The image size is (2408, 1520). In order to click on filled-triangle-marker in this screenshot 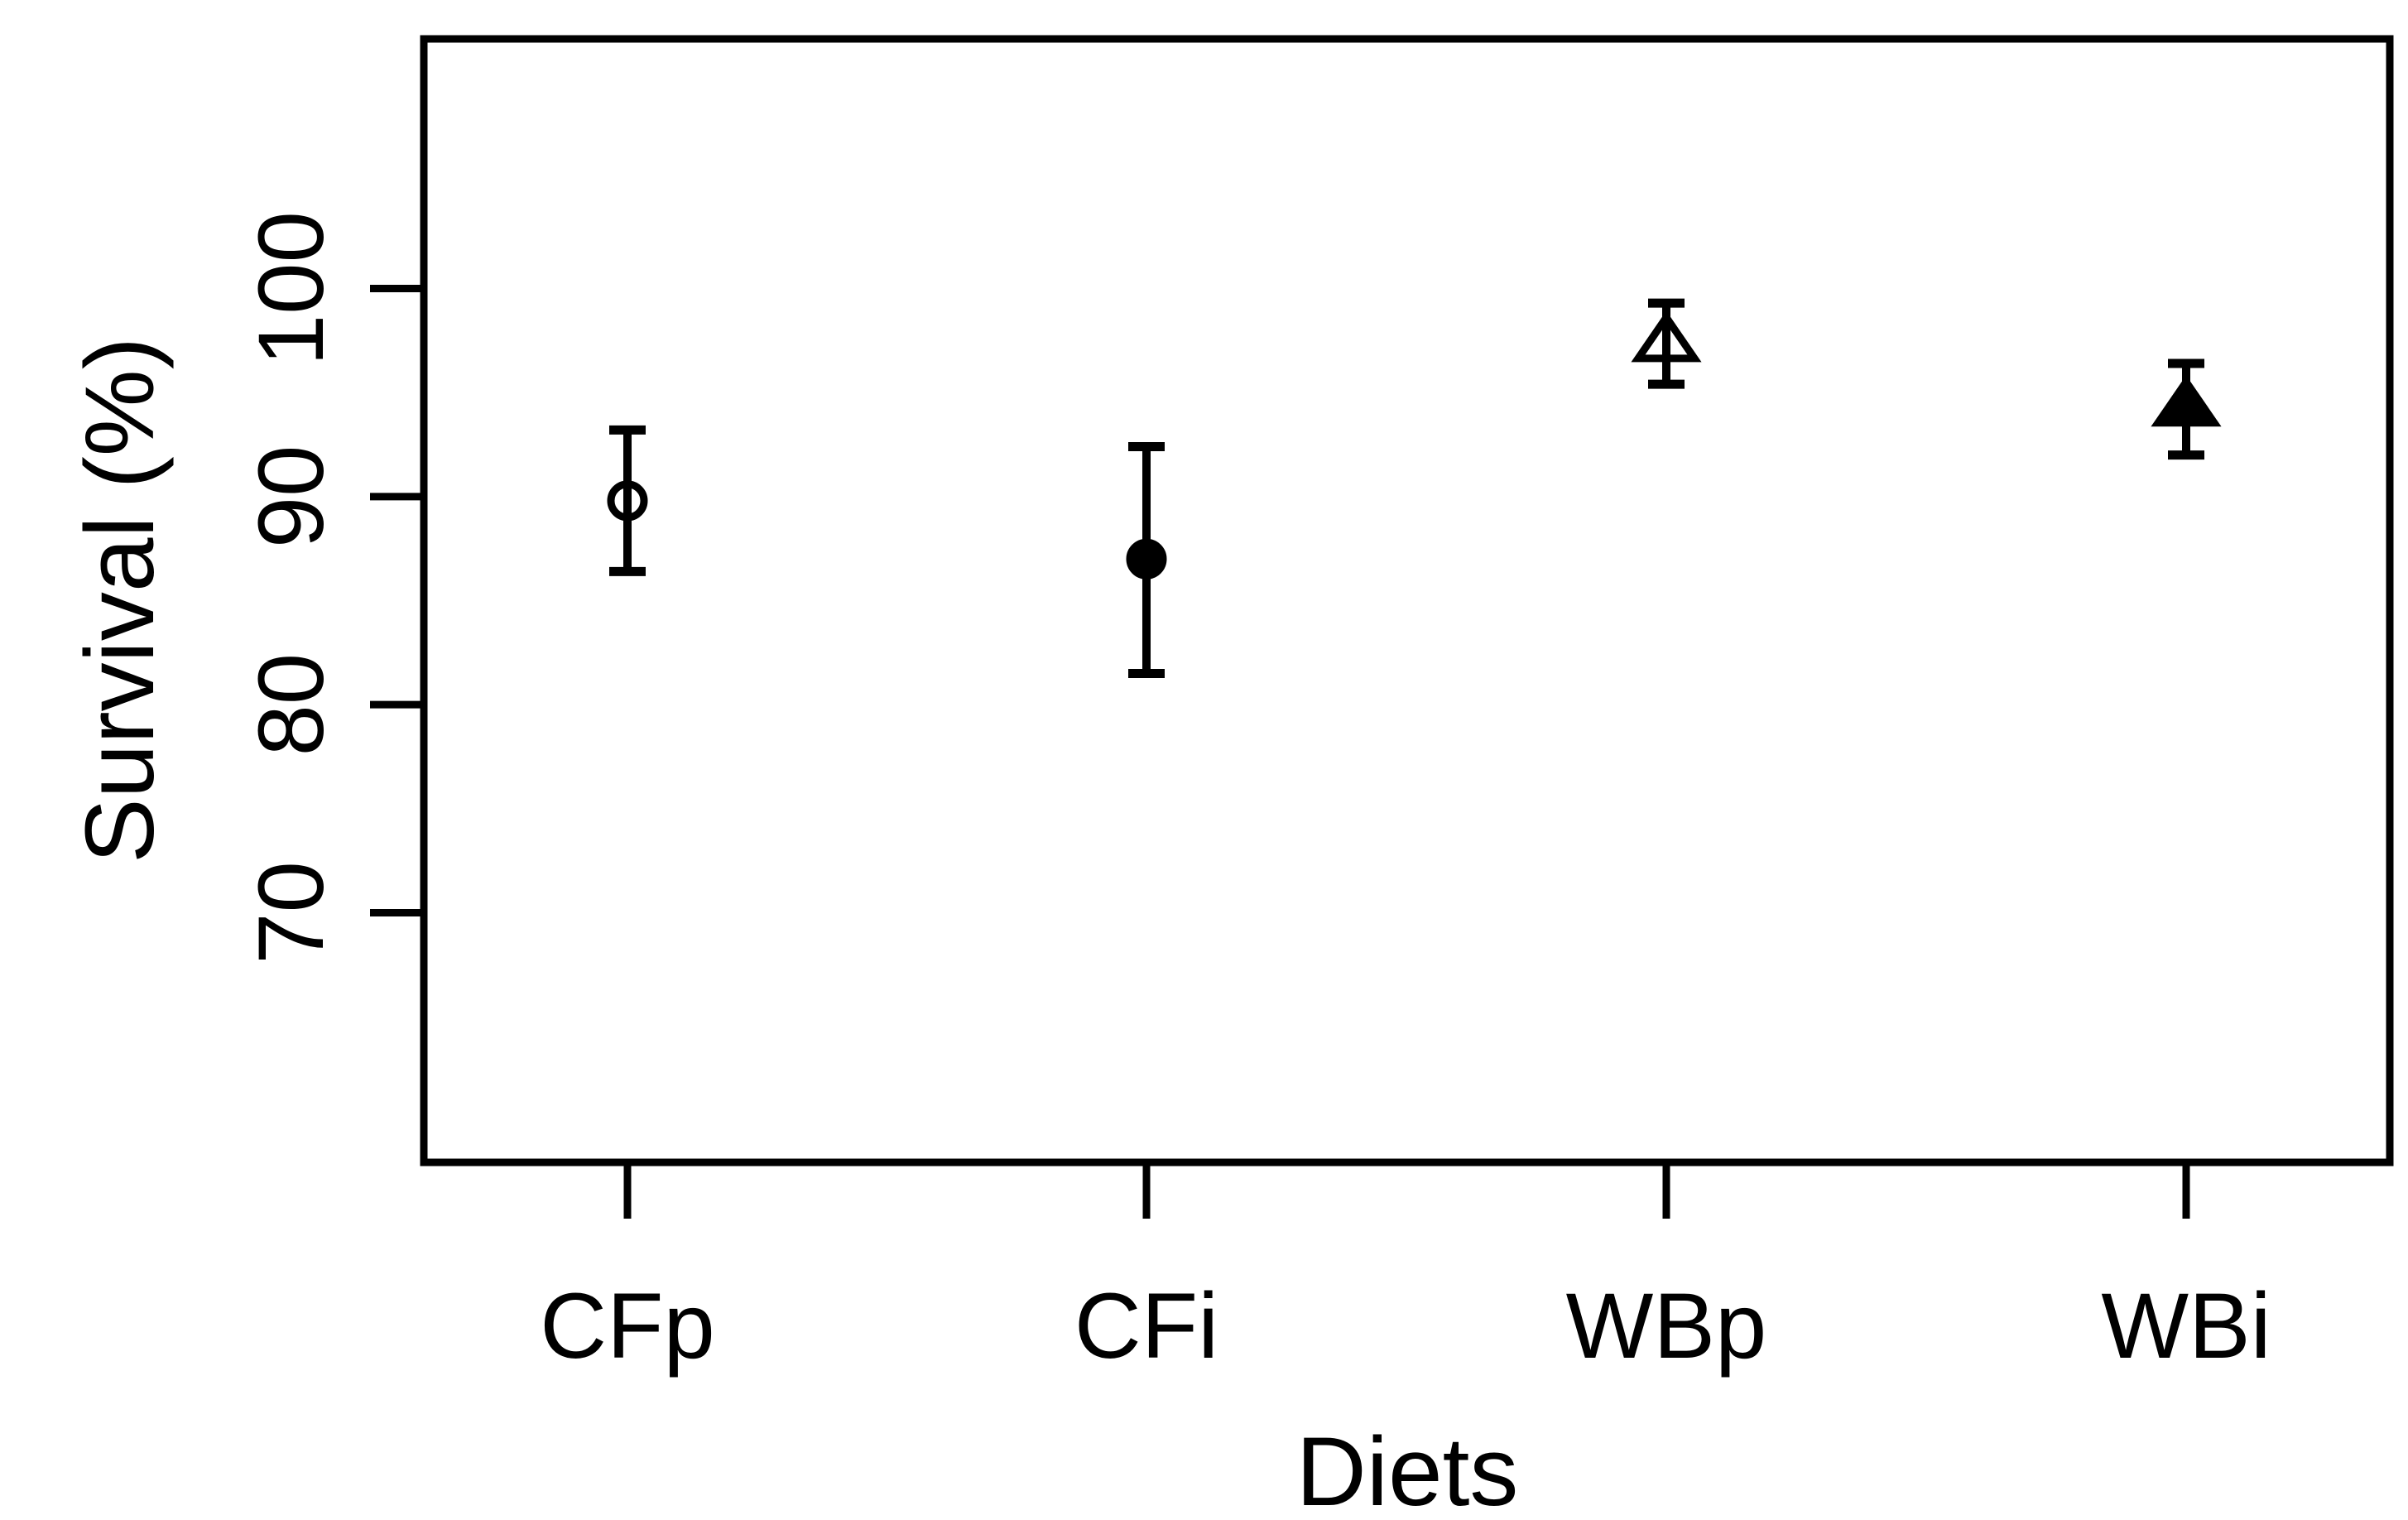, I will do `click(2186, 401)`.